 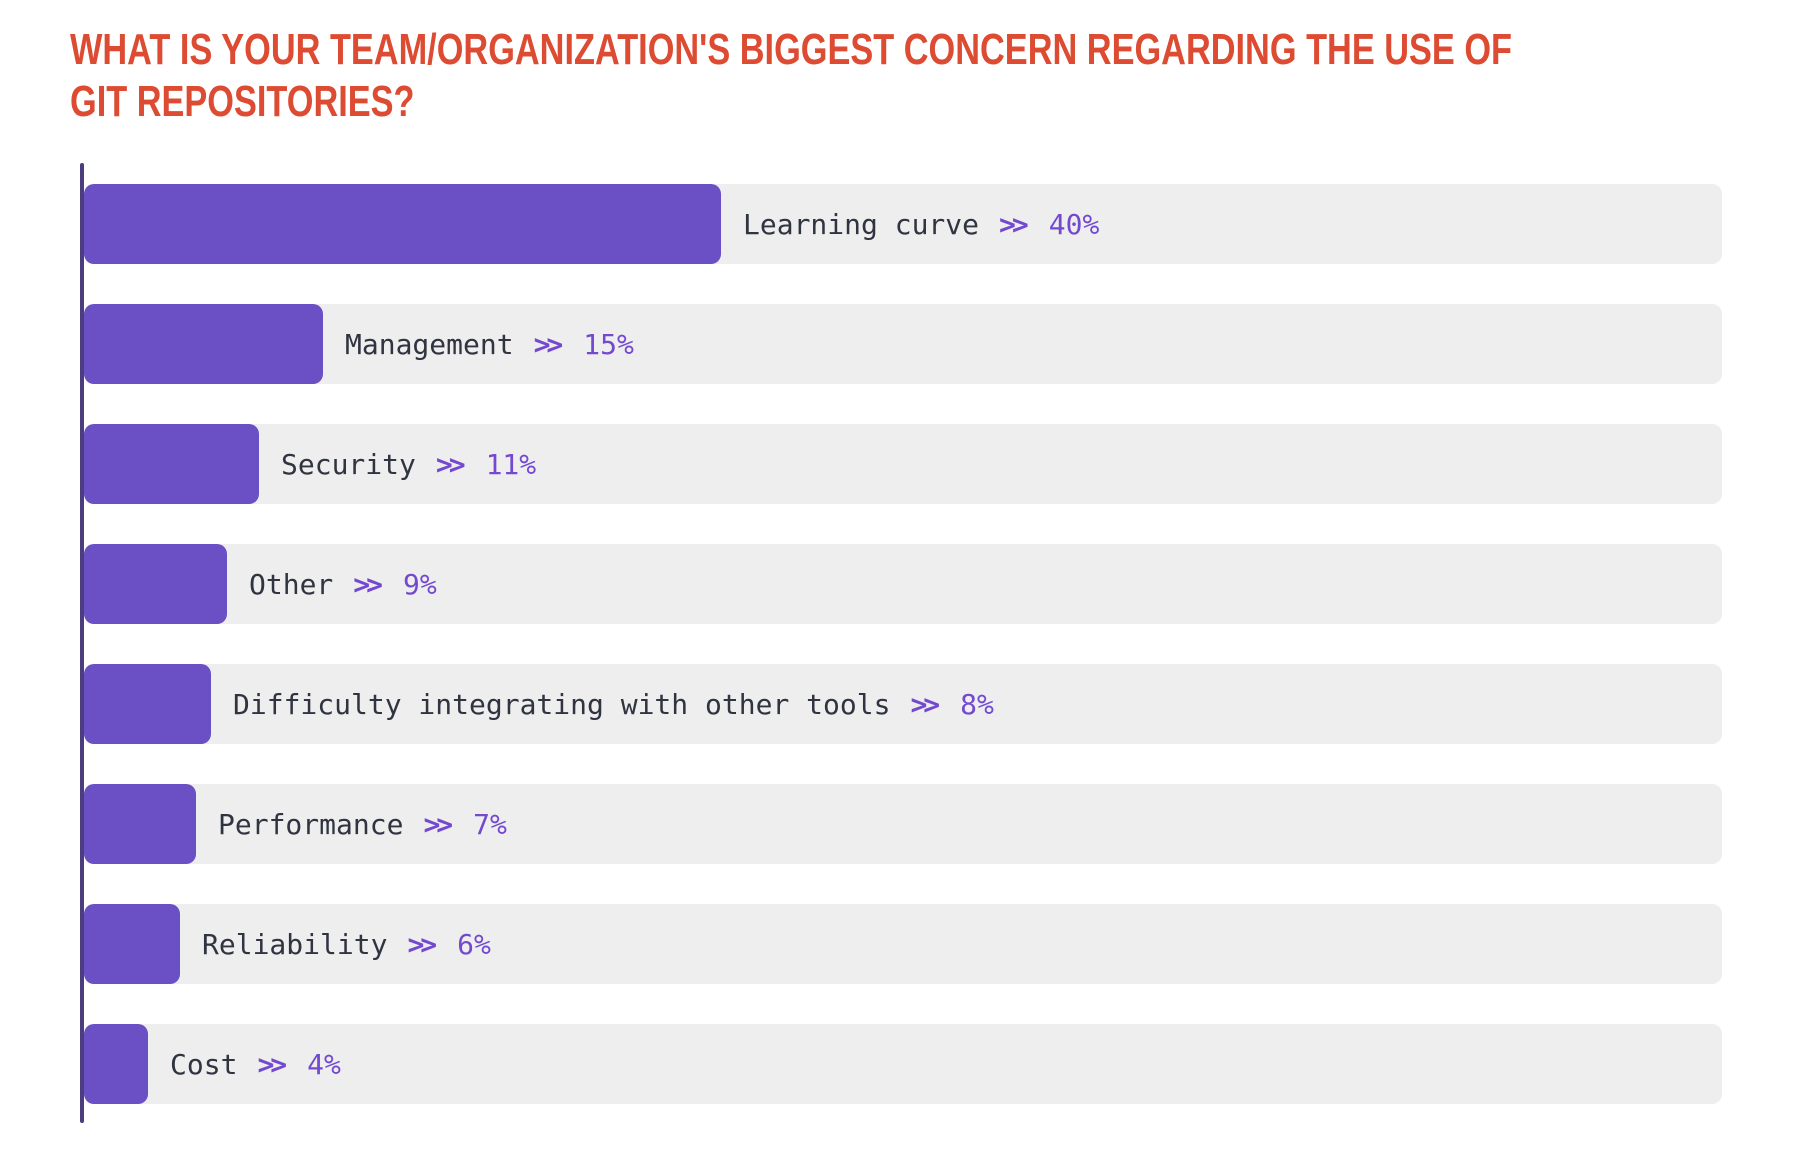 I want to click on chart-row: Cost >> 4%, so click(x=903, y=1064).